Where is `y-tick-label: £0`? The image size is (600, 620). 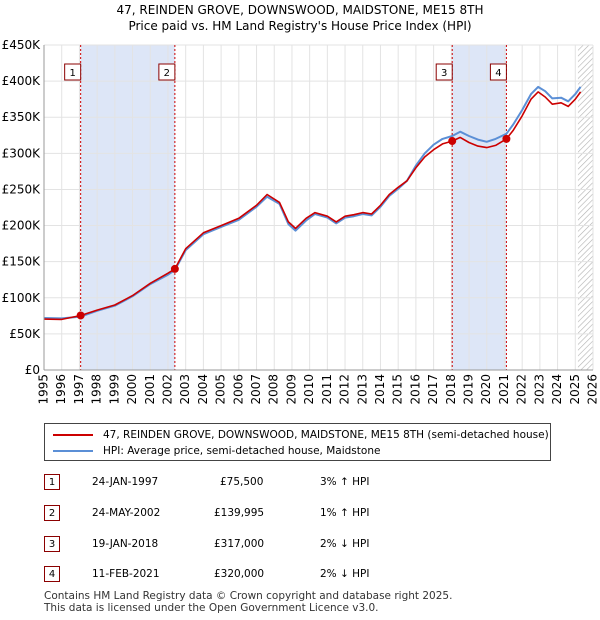 y-tick-label: £0 is located at coordinates (32, 370).